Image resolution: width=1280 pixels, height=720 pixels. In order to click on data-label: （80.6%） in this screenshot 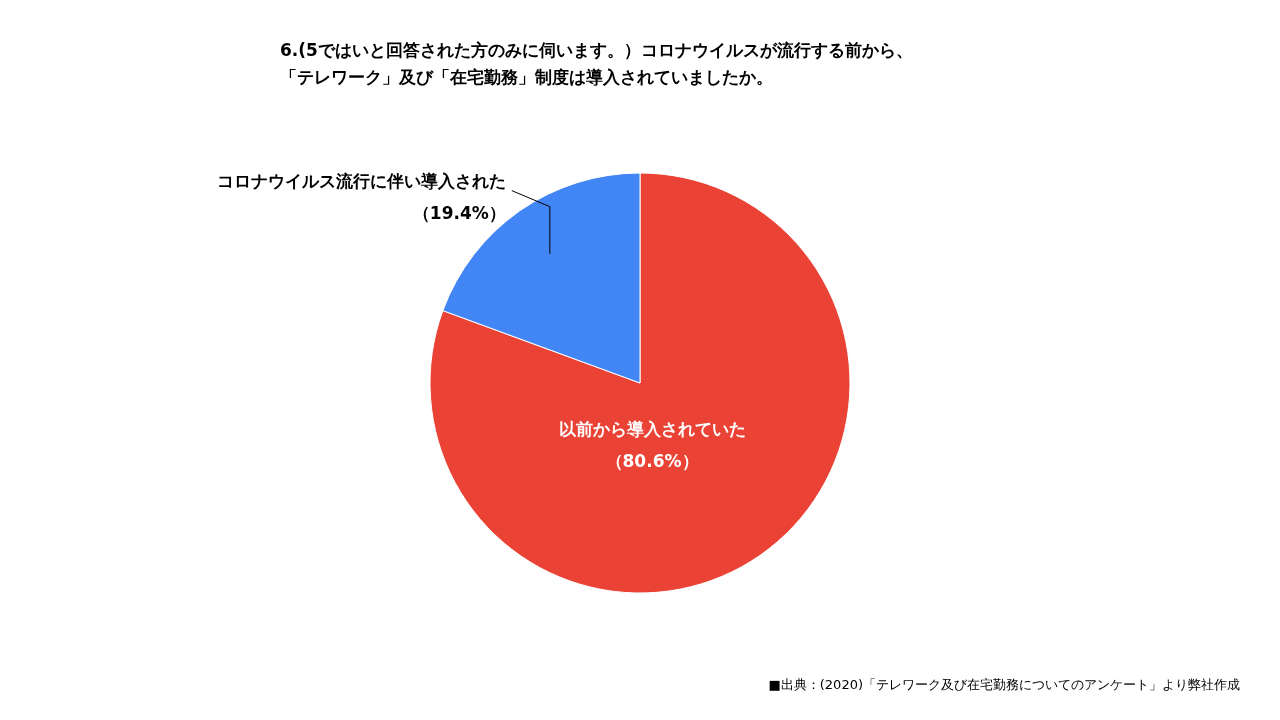, I will do `click(652, 461)`.